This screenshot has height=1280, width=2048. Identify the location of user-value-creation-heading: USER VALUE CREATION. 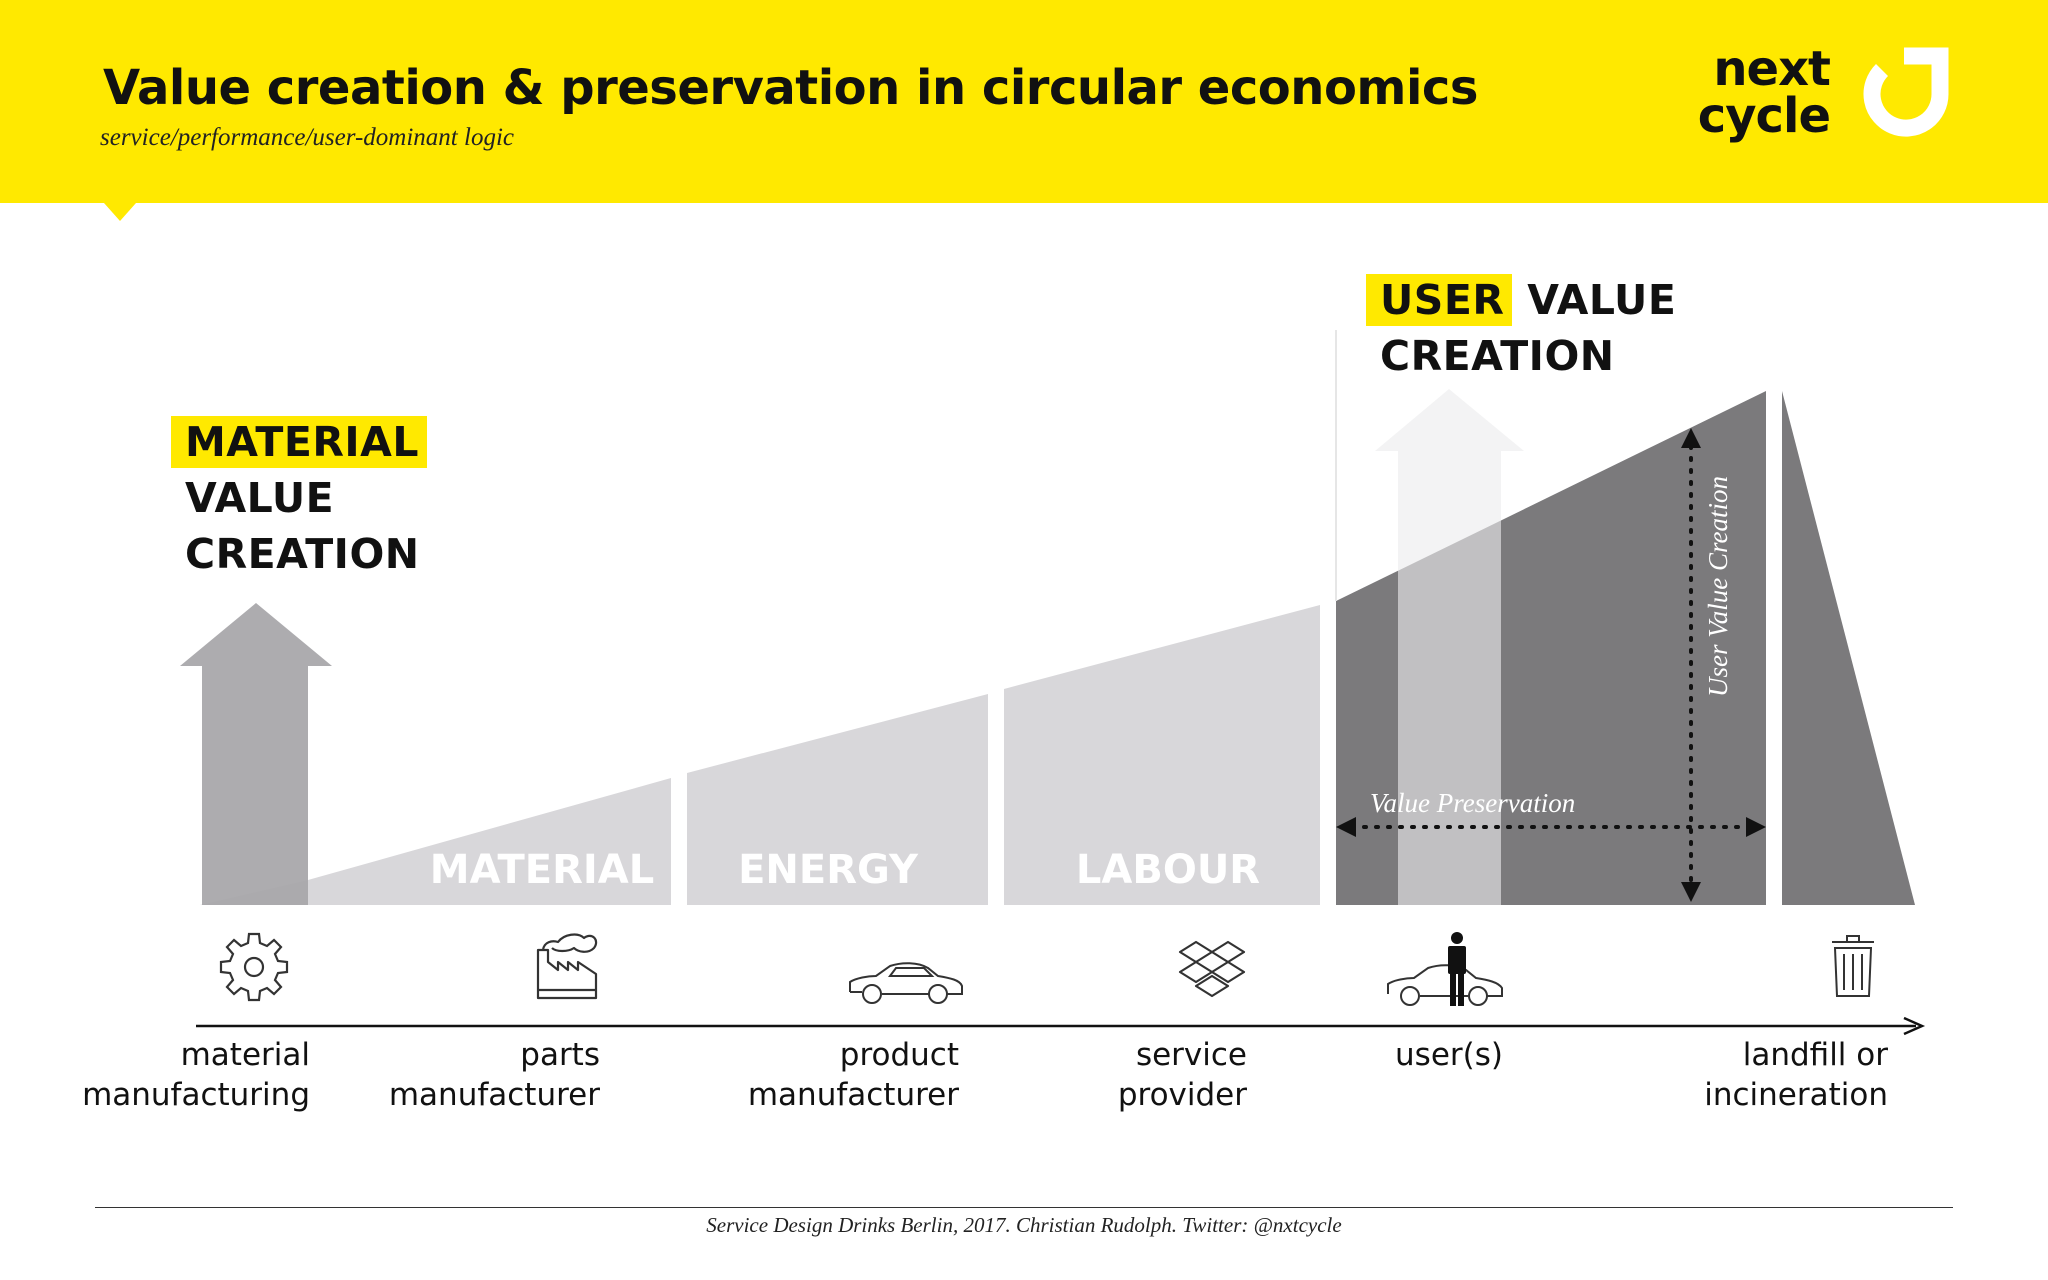
(1521, 328).